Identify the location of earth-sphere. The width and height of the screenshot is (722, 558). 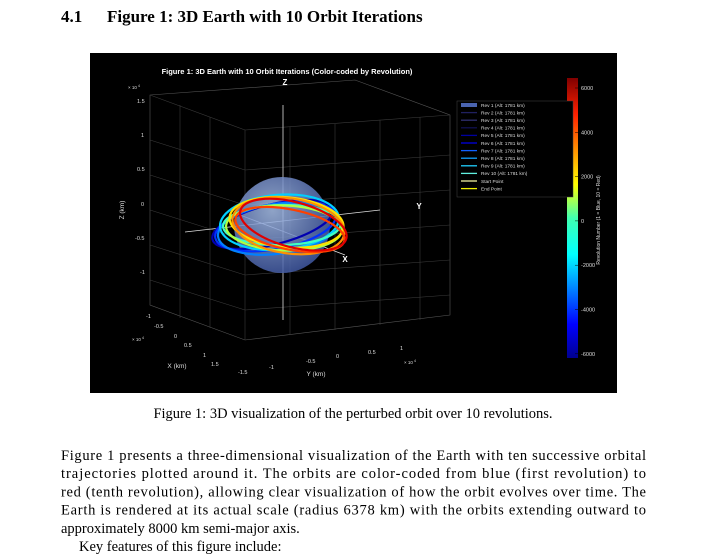
(282, 225).